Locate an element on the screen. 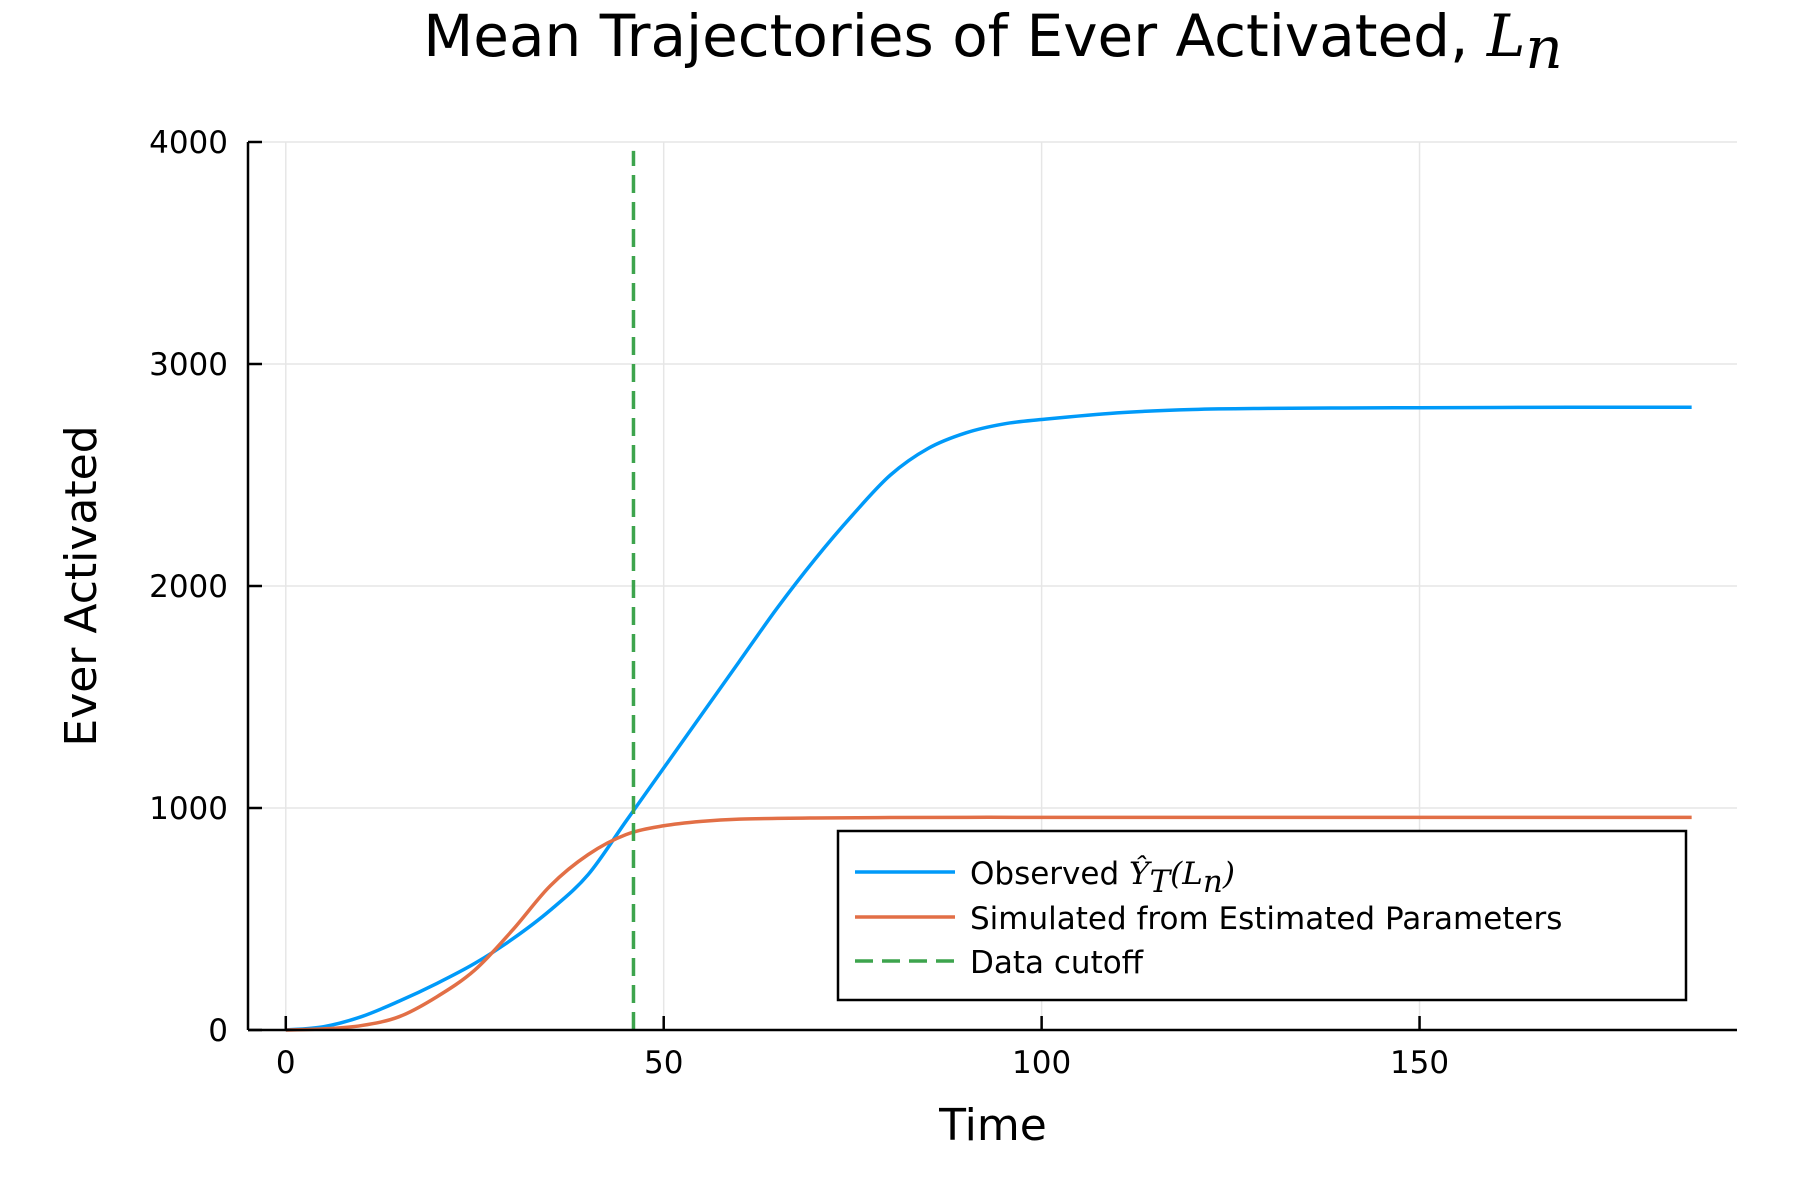 This screenshot has height=1200, width=1800. x-tick-label: 0 is located at coordinates (286, 1063).